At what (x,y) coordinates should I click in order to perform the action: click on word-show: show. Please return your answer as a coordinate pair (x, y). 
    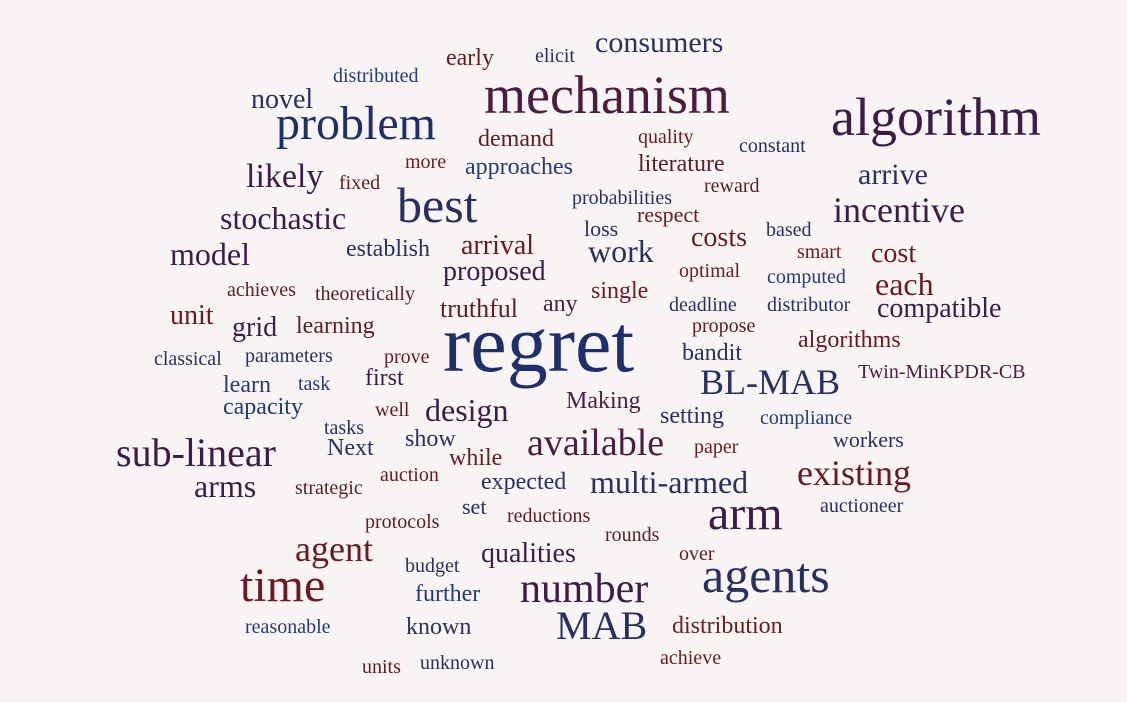
    Looking at the image, I should click on (430, 439).